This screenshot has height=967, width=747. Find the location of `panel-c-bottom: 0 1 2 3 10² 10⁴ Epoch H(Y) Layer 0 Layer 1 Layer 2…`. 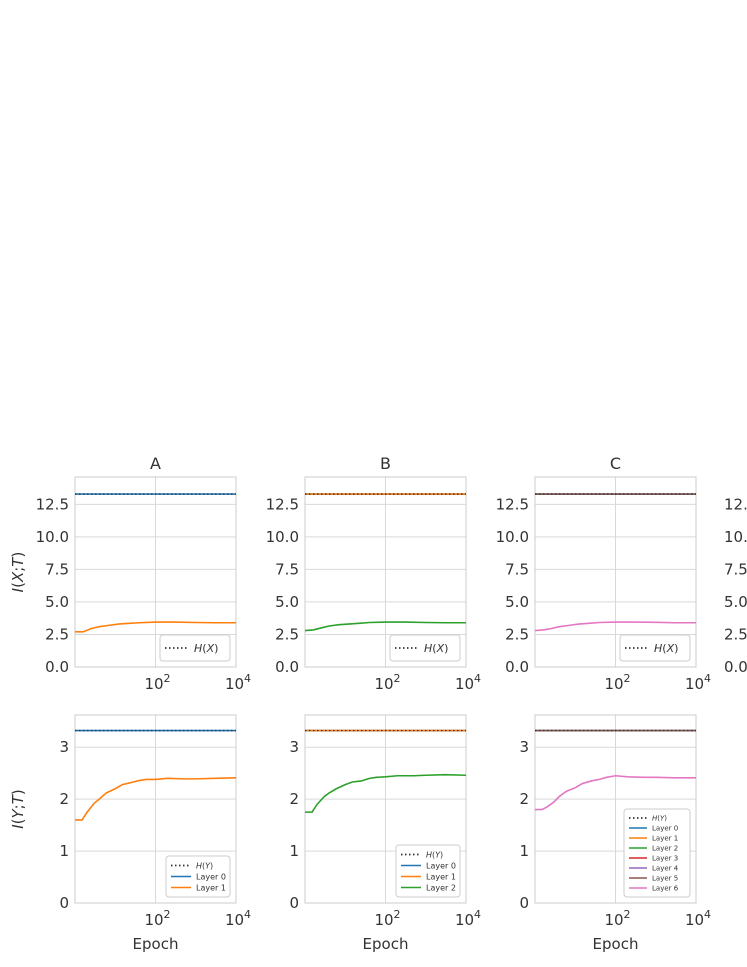

panel-c-bottom: 0 1 2 3 10² 10⁴ Epoch H(Y) Layer 0 Layer 1 Layer 2… is located at coordinates (615, 833).